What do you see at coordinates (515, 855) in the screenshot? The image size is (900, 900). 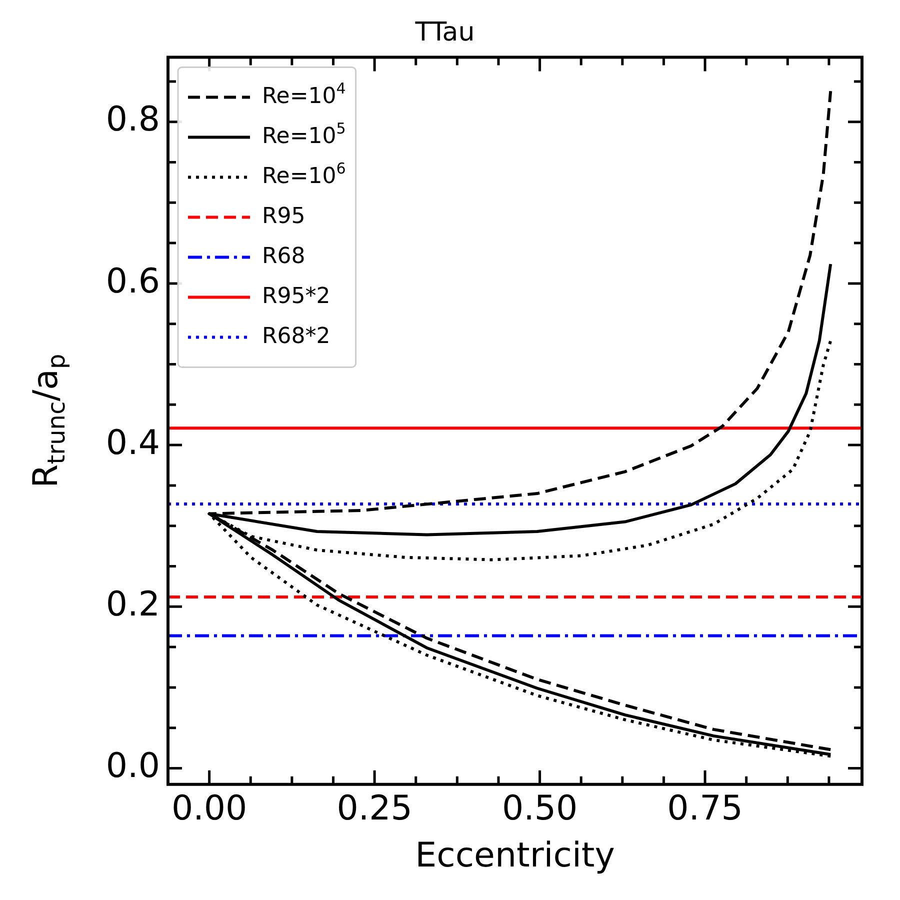 I see `x-axis-title: Eccentricity` at bounding box center [515, 855].